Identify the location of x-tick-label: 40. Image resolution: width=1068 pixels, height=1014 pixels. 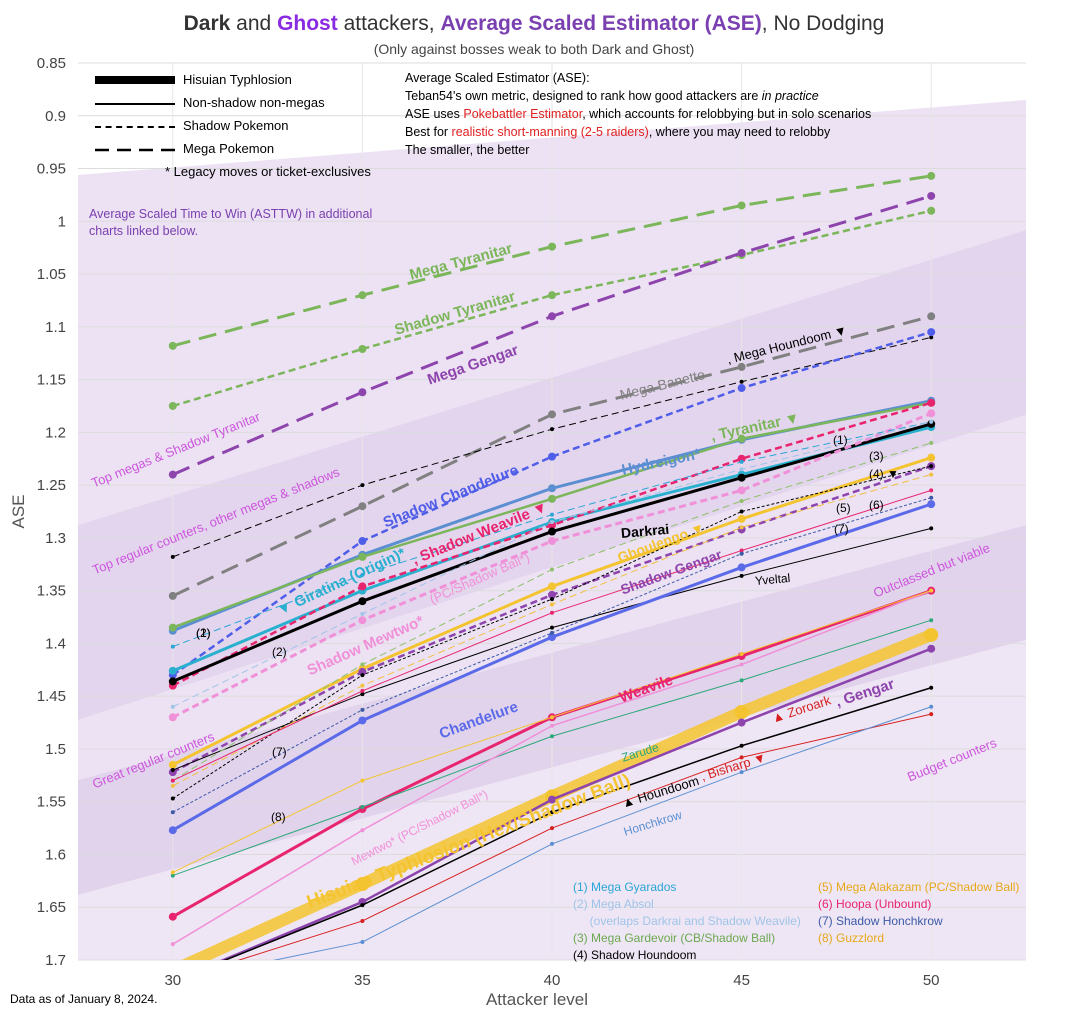
(552, 980).